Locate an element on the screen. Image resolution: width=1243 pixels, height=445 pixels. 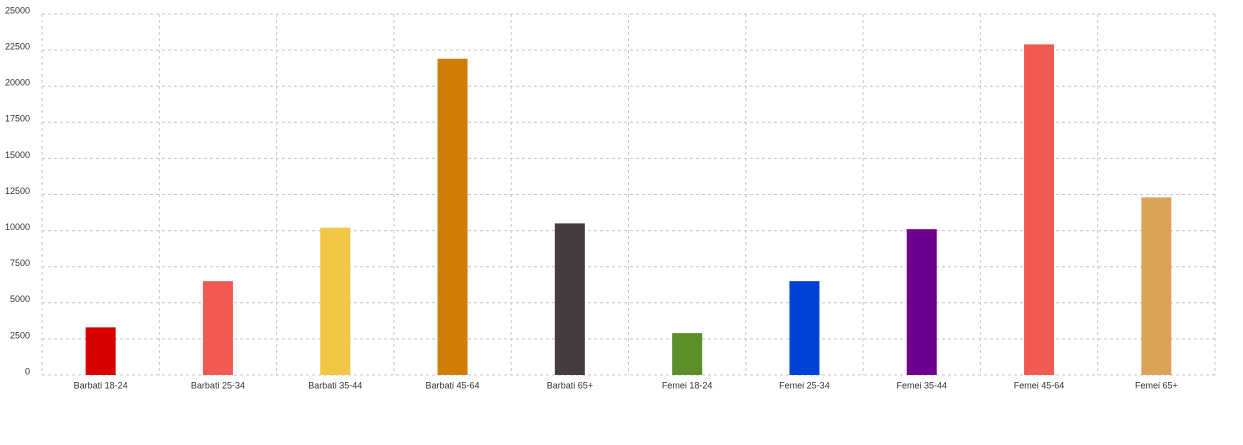
y-tick-label: 10000 is located at coordinates (17, 227).